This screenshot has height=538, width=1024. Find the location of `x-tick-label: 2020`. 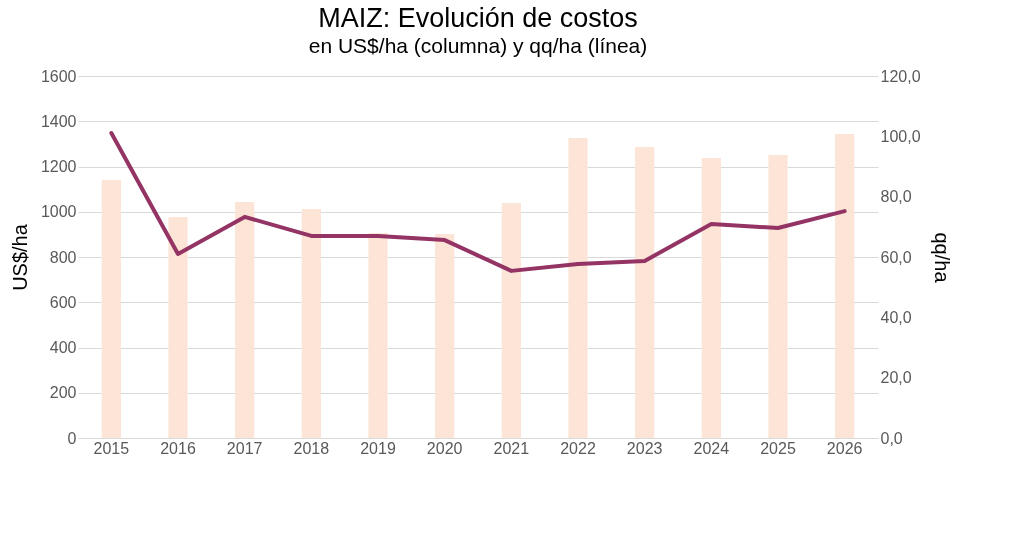

x-tick-label: 2020 is located at coordinates (444, 448).